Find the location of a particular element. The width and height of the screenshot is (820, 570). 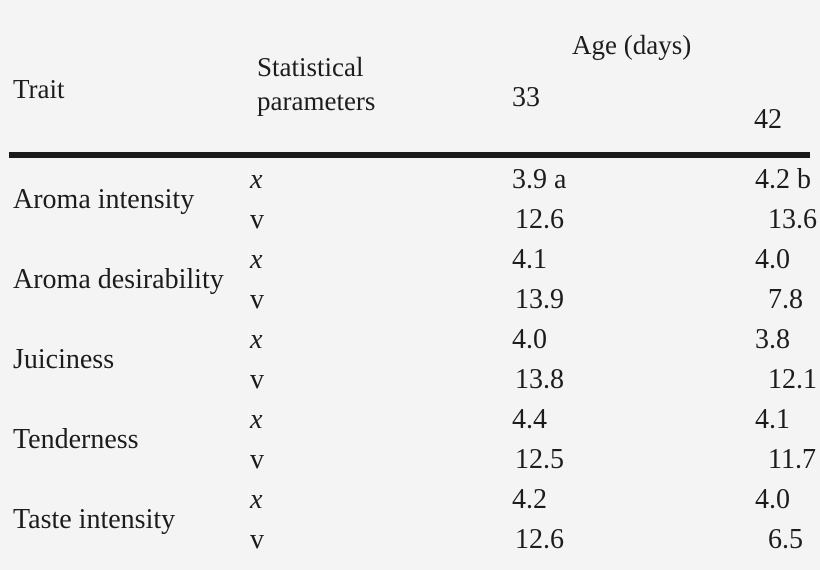

value-cell: 7.8 is located at coordinates (785, 299).